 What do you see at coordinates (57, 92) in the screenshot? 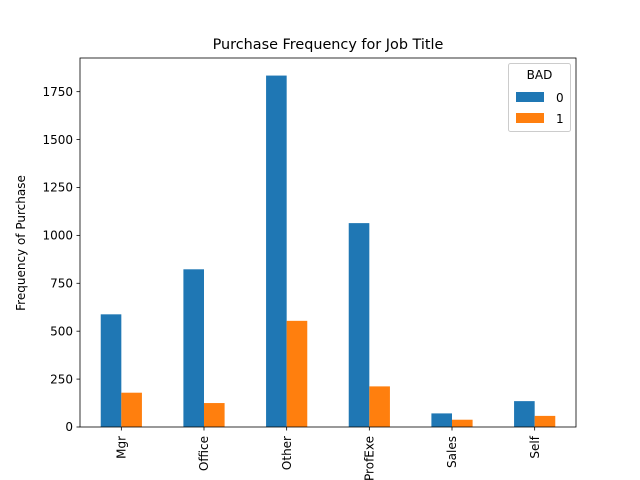
I see `y-tick-label-7: 1750` at bounding box center [57, 92].